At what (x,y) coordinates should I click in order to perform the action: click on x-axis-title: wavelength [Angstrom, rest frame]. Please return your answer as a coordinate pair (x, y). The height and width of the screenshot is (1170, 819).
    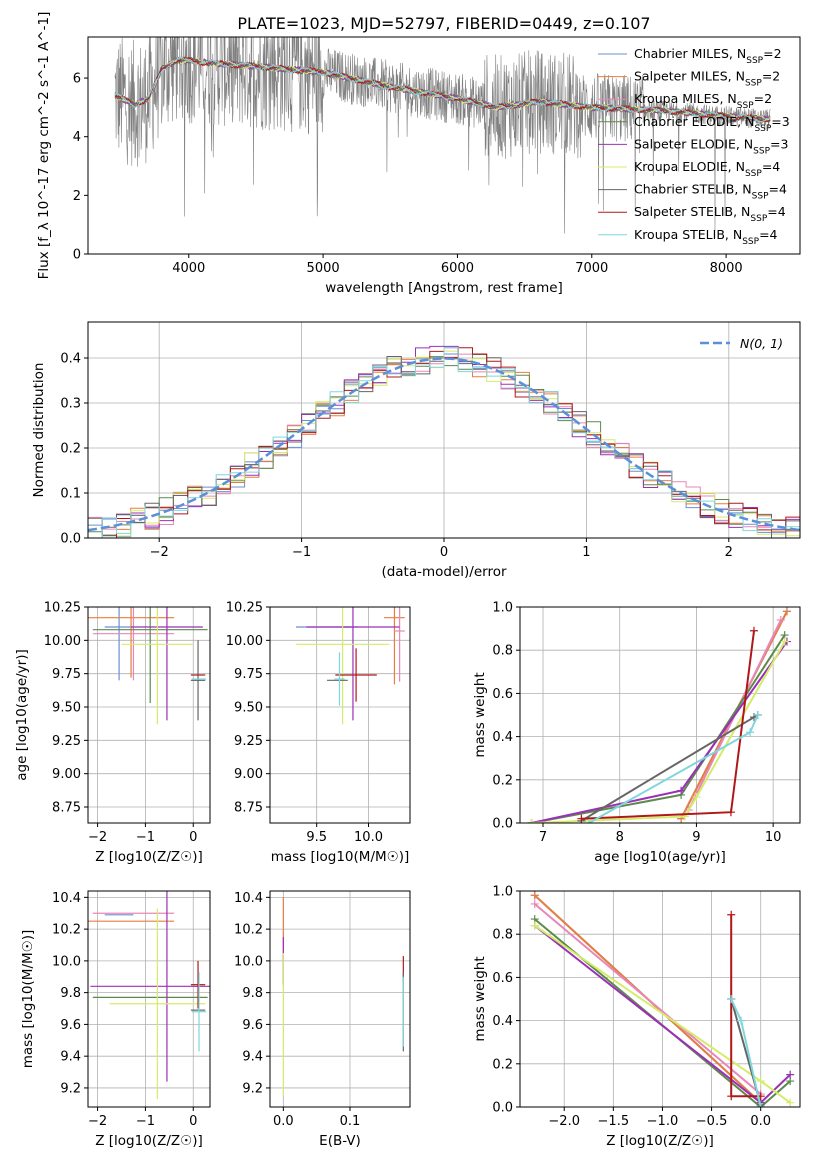
    Looking at the image, I should click on (444, 288).